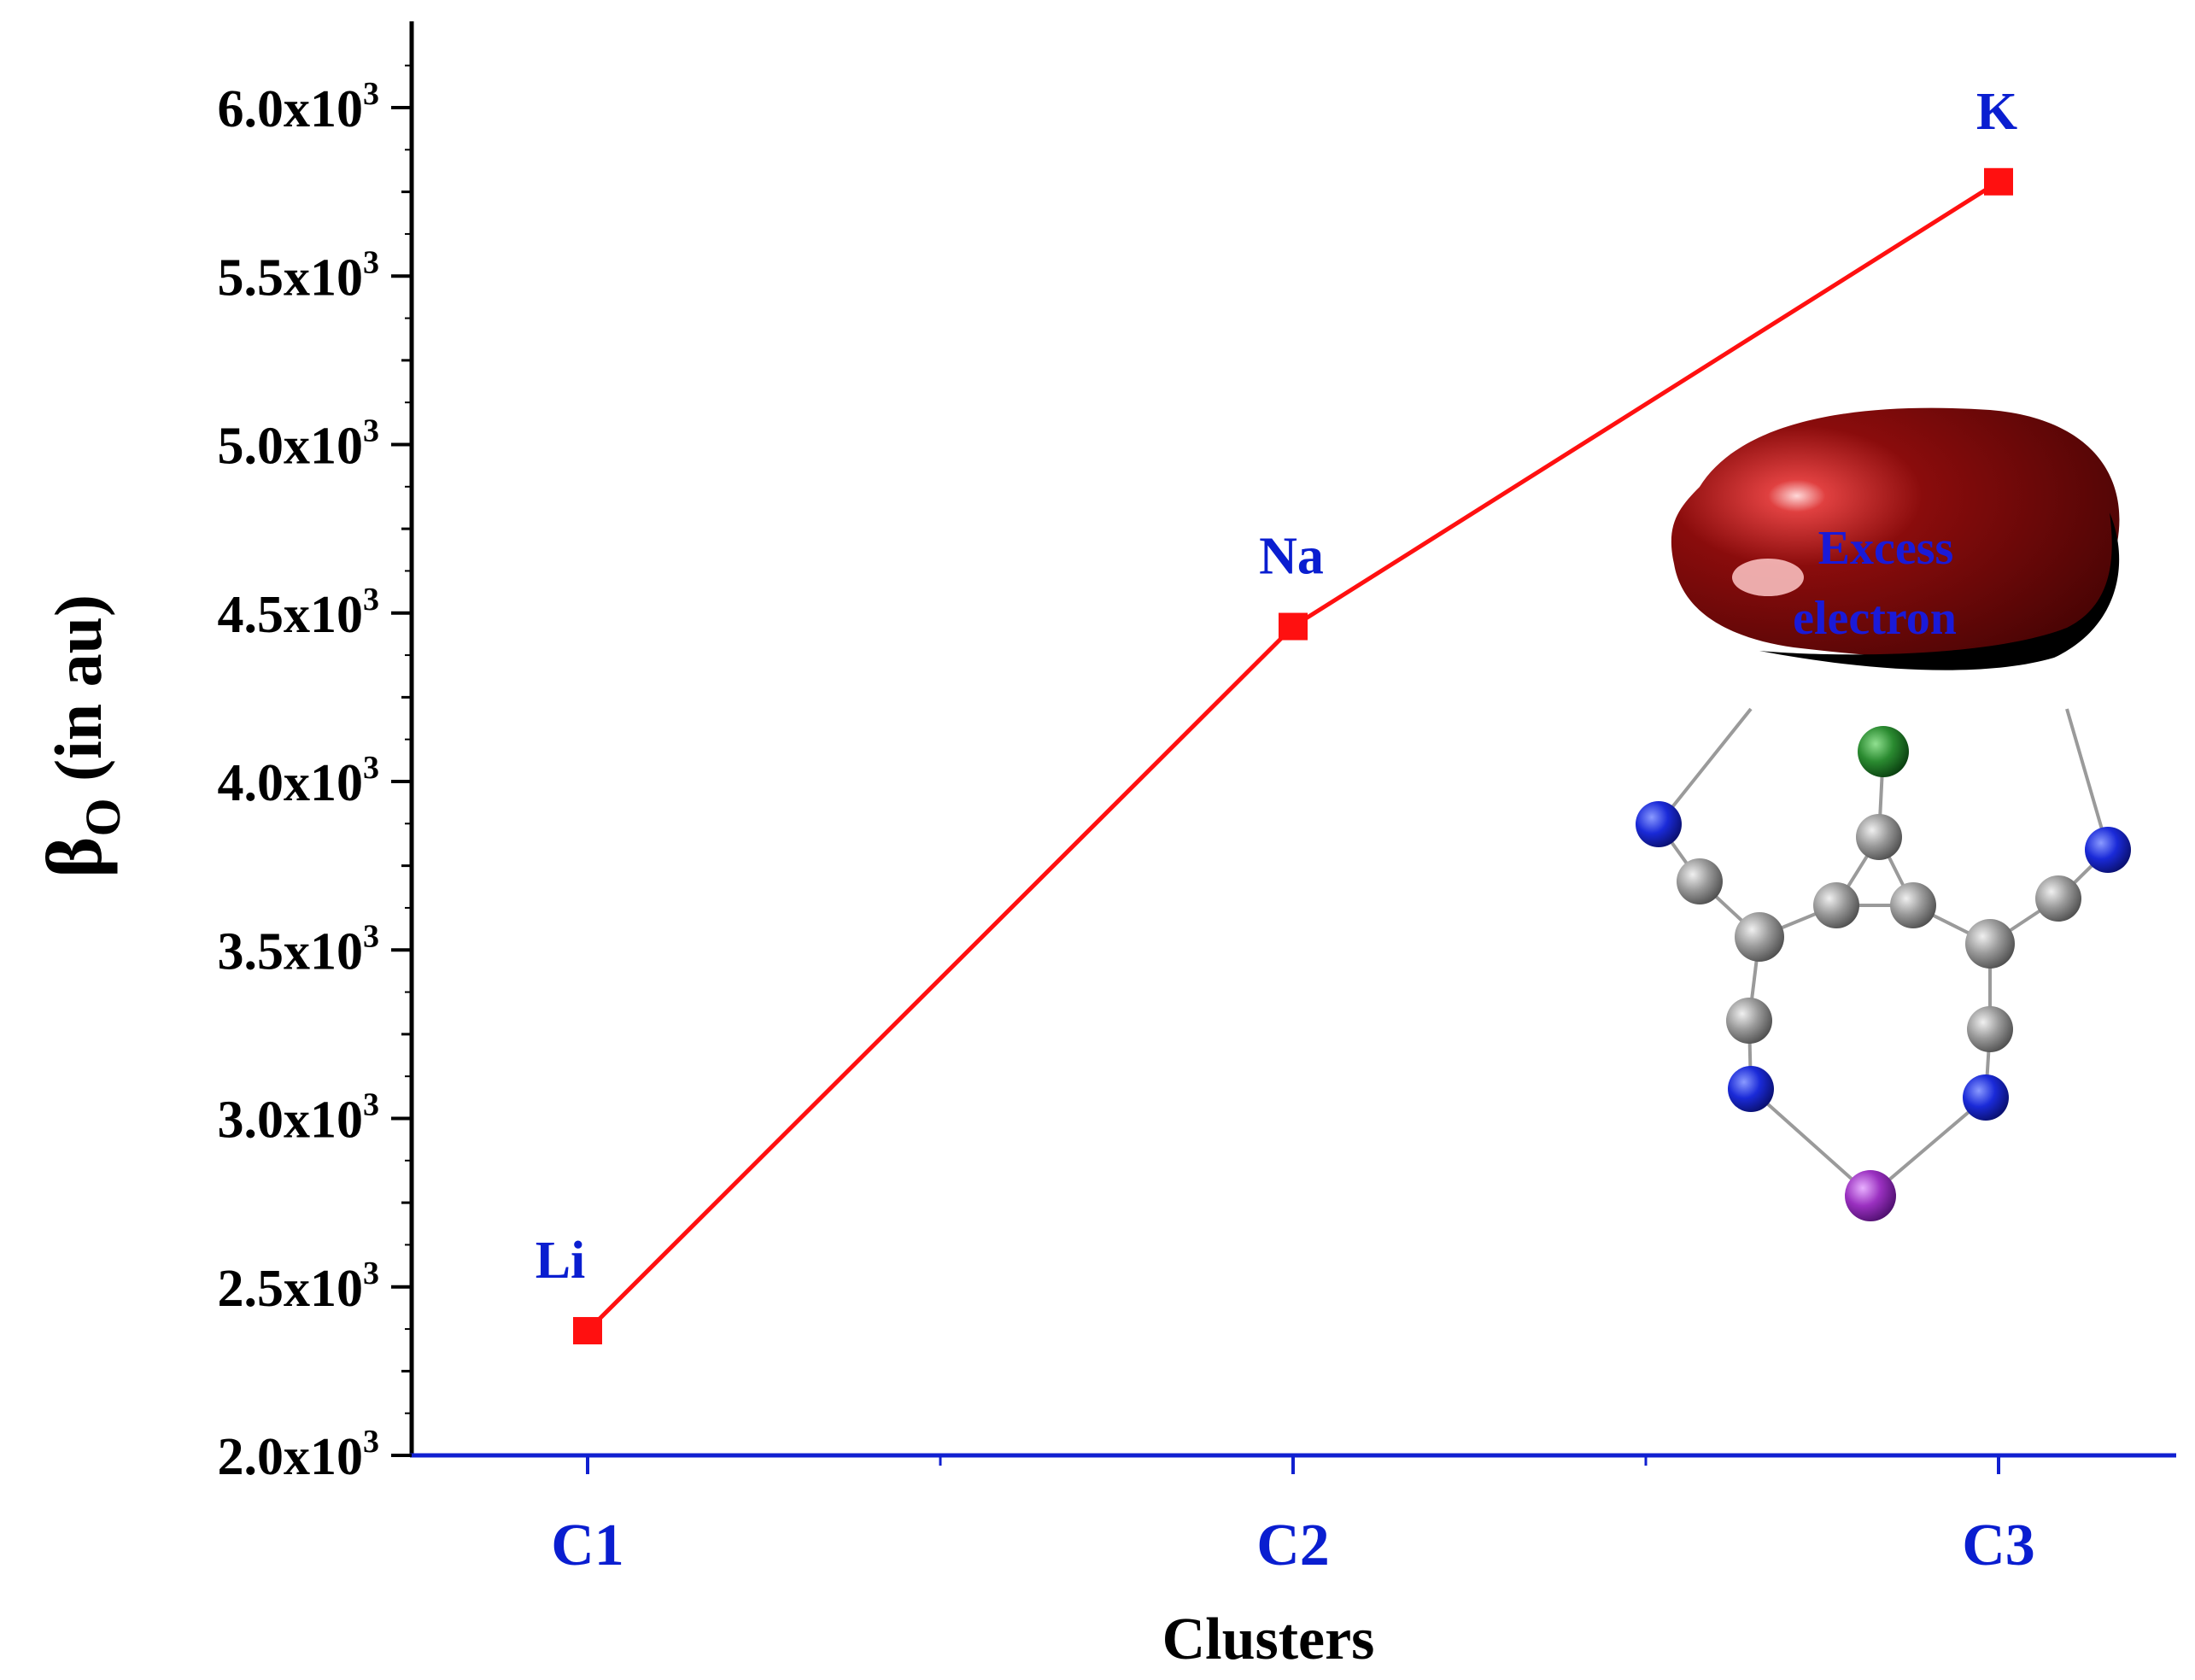 The width and height of the screenshot is (2195, 1680). I want to click on data-point-label: Li, so click(561, 1261).